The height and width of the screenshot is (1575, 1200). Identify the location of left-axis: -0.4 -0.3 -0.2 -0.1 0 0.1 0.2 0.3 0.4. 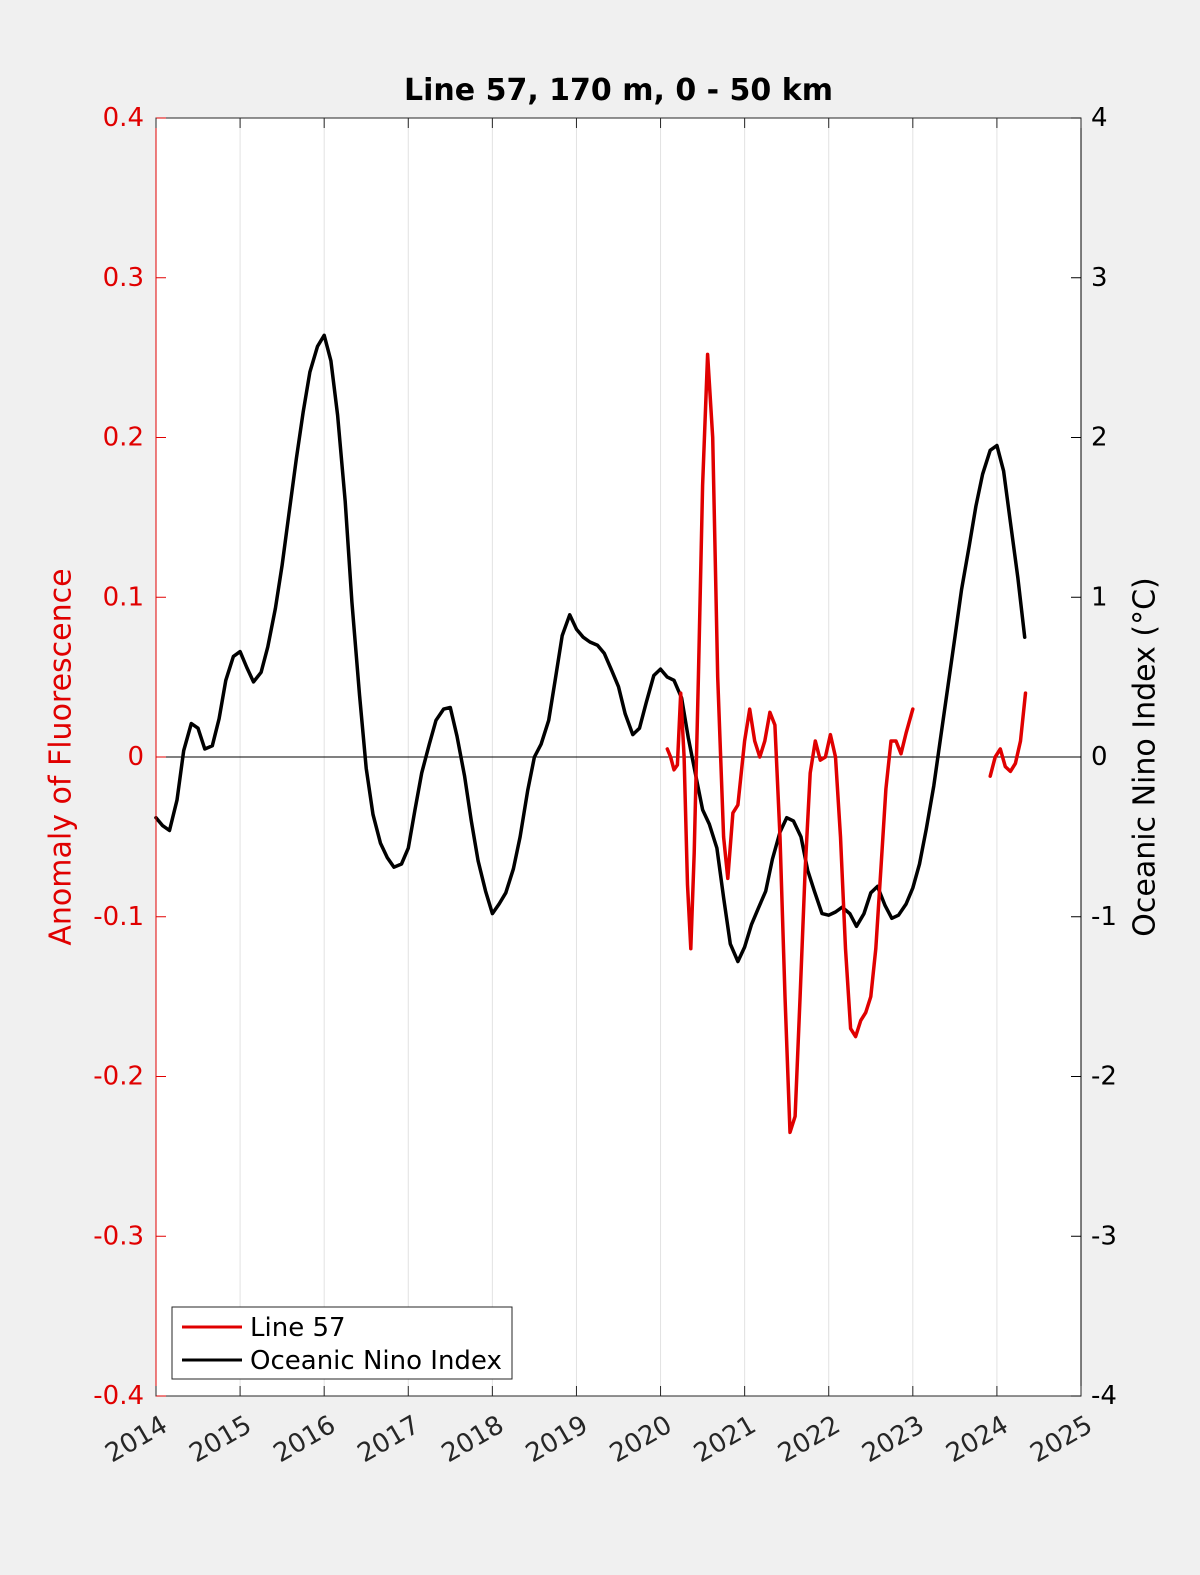
(129, 757).